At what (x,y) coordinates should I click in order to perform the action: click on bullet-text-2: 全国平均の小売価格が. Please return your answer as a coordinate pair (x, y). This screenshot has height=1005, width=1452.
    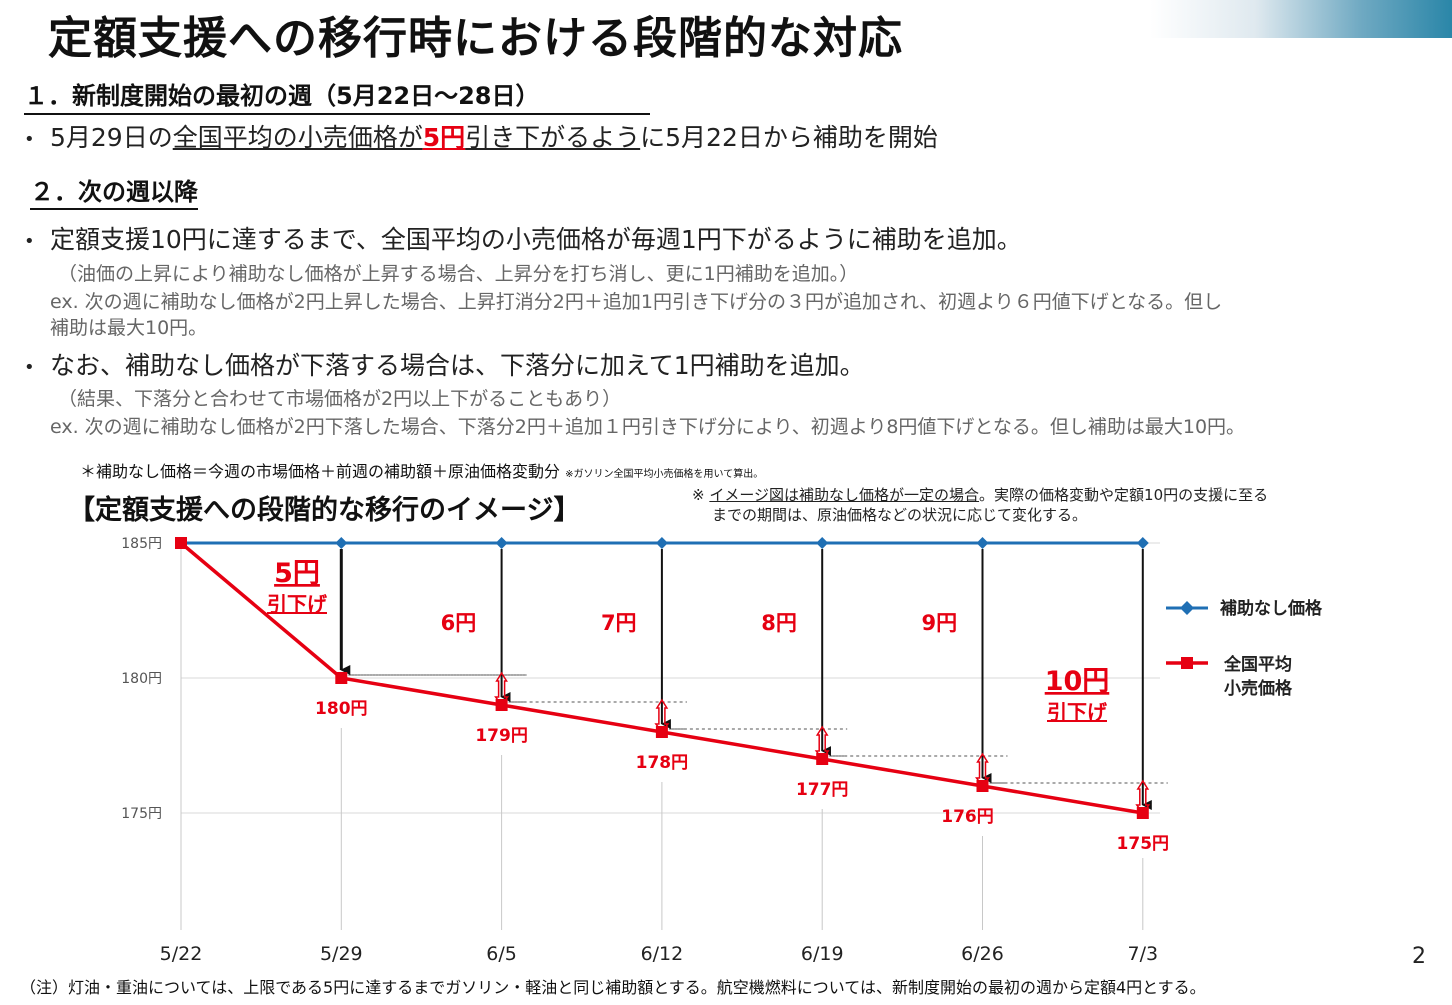
    Looking at the image, I should click on (297, 137).